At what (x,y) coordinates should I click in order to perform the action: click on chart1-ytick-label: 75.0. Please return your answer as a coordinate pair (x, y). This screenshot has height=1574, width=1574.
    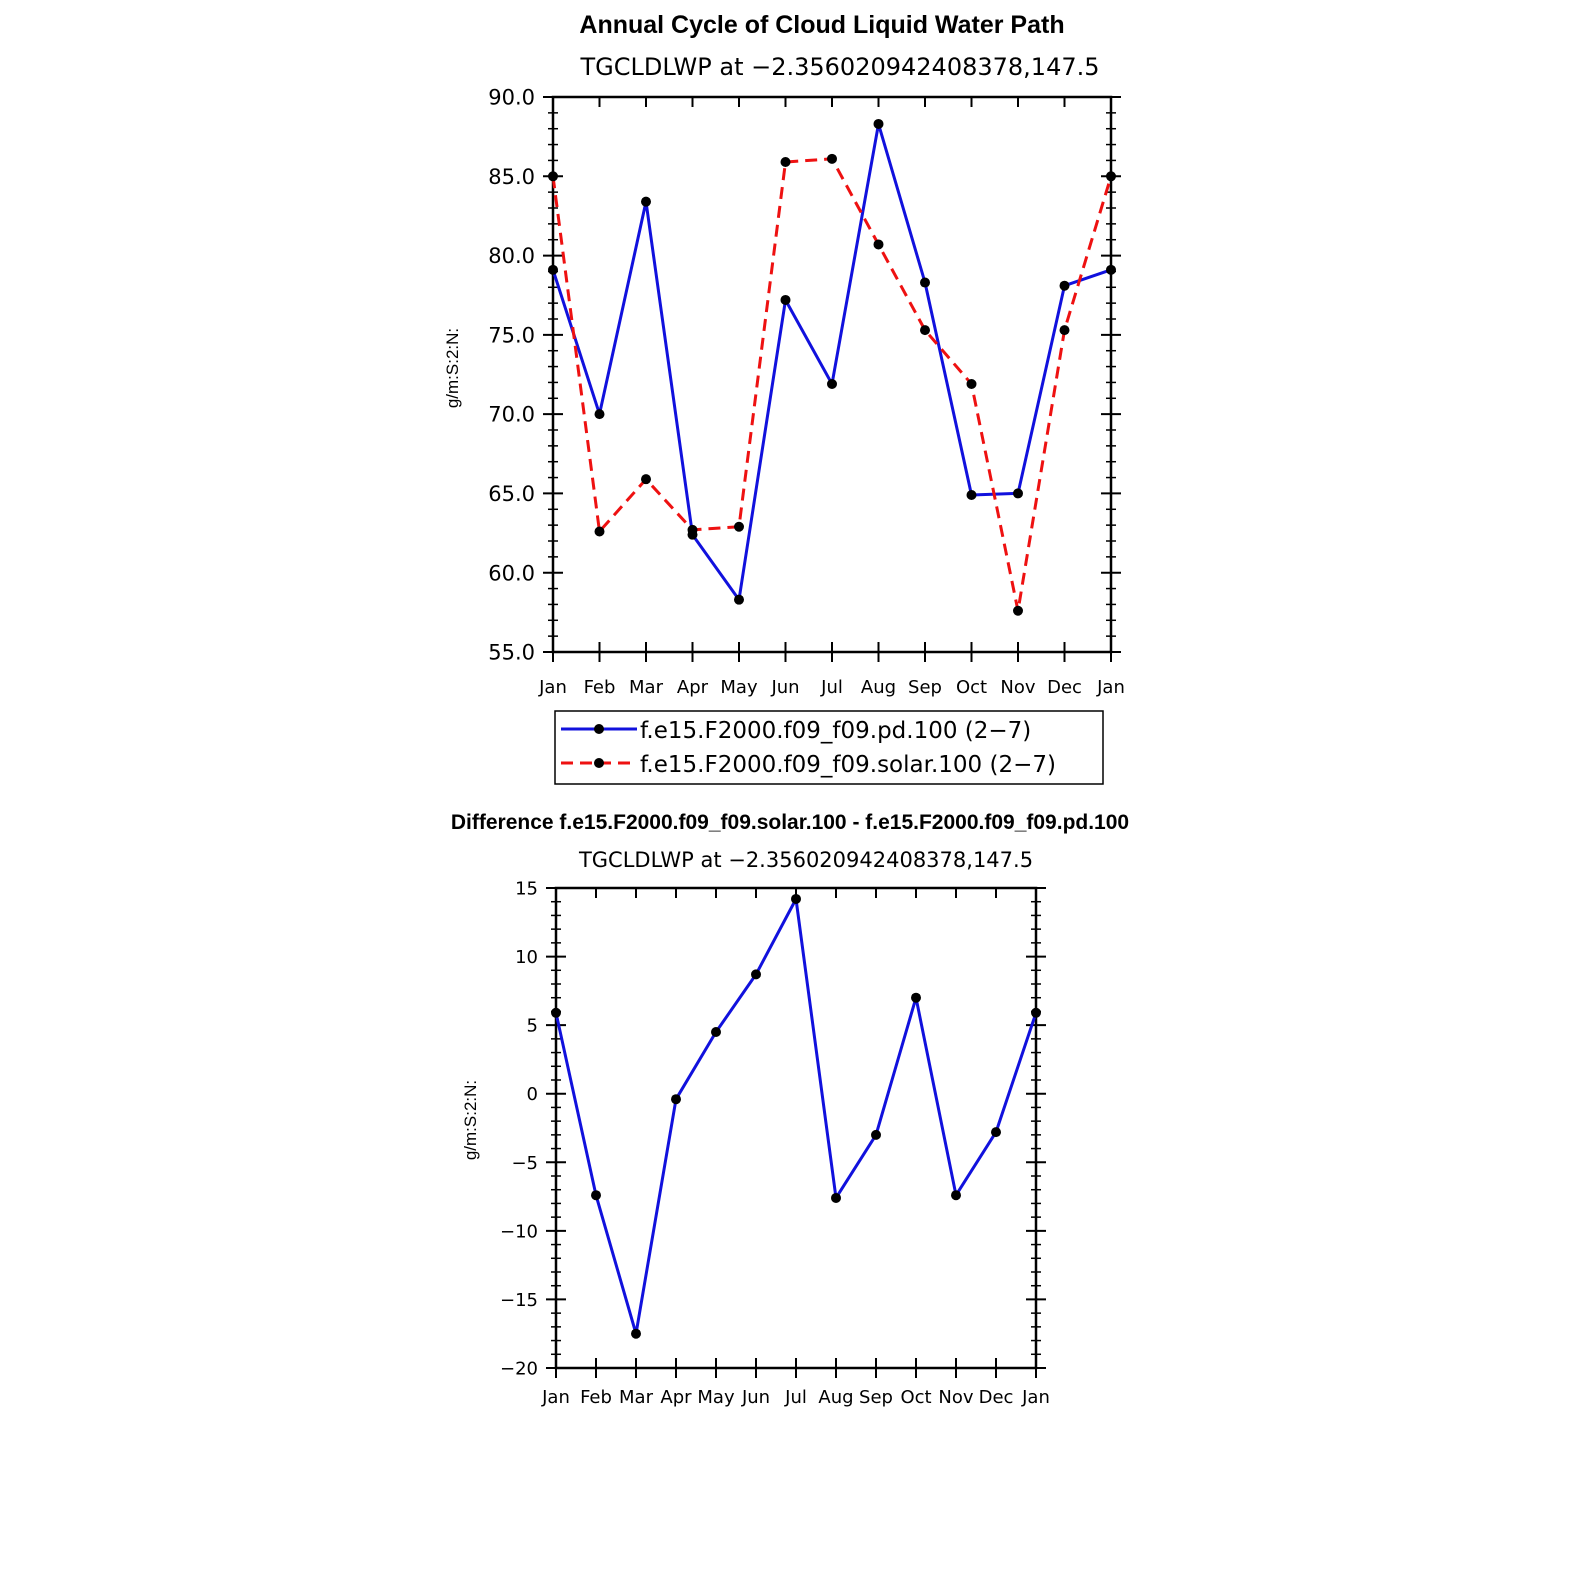
    Looking at the image, I should click on (511, 335).